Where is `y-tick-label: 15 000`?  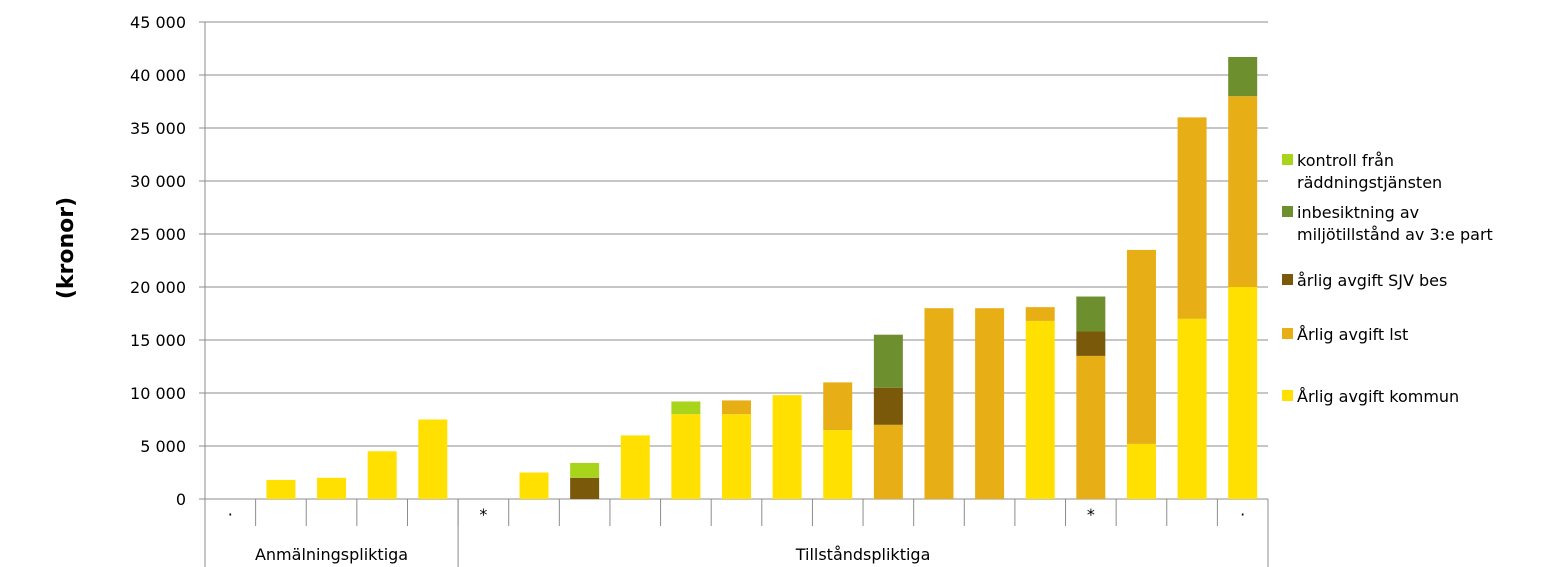
y-tick-label: 15 000 is located at coordinates (158, 340).